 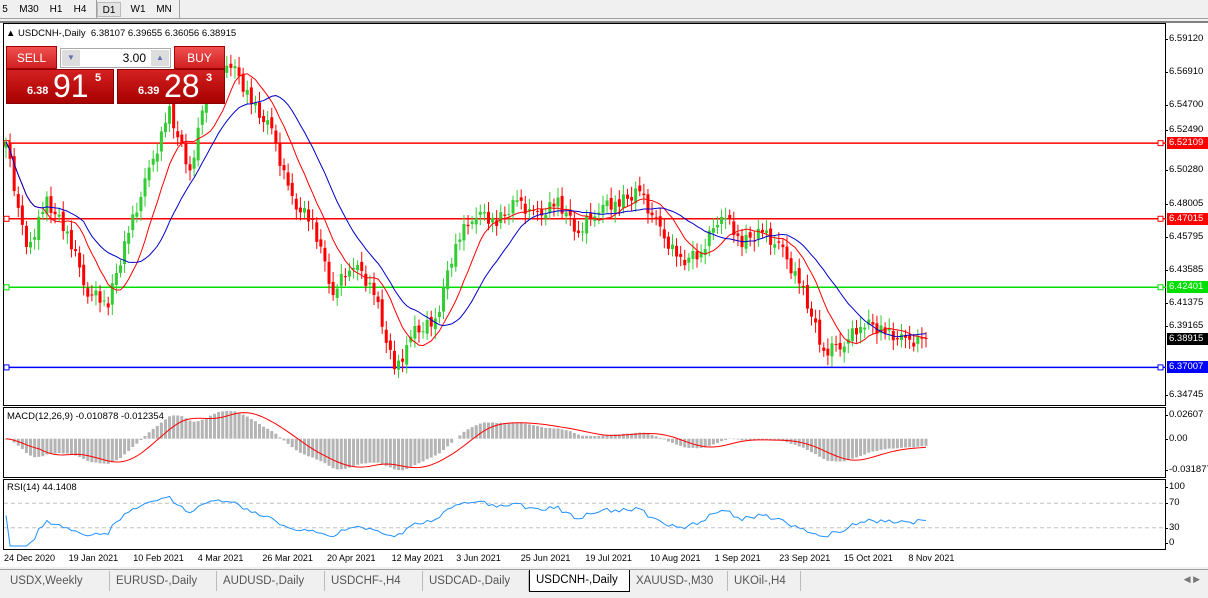 What do you see at coordinates (138, 9) in the screenshot?
I see `tf-w1: W1` at bounding box center [138, 9].